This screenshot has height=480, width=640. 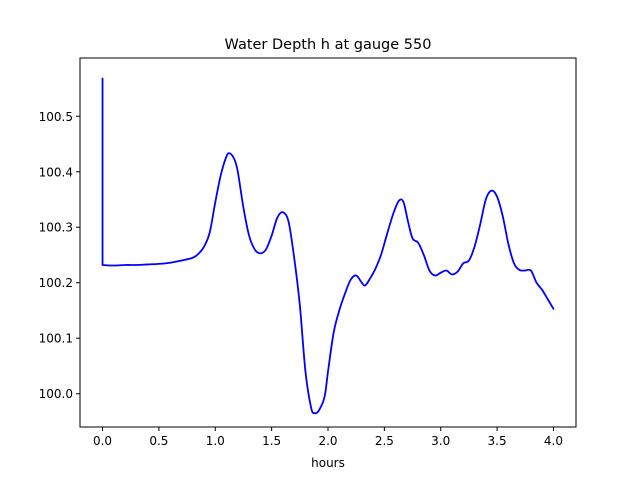 I want to click on y-tick-label: 100.3, so click(x=56, y=228).